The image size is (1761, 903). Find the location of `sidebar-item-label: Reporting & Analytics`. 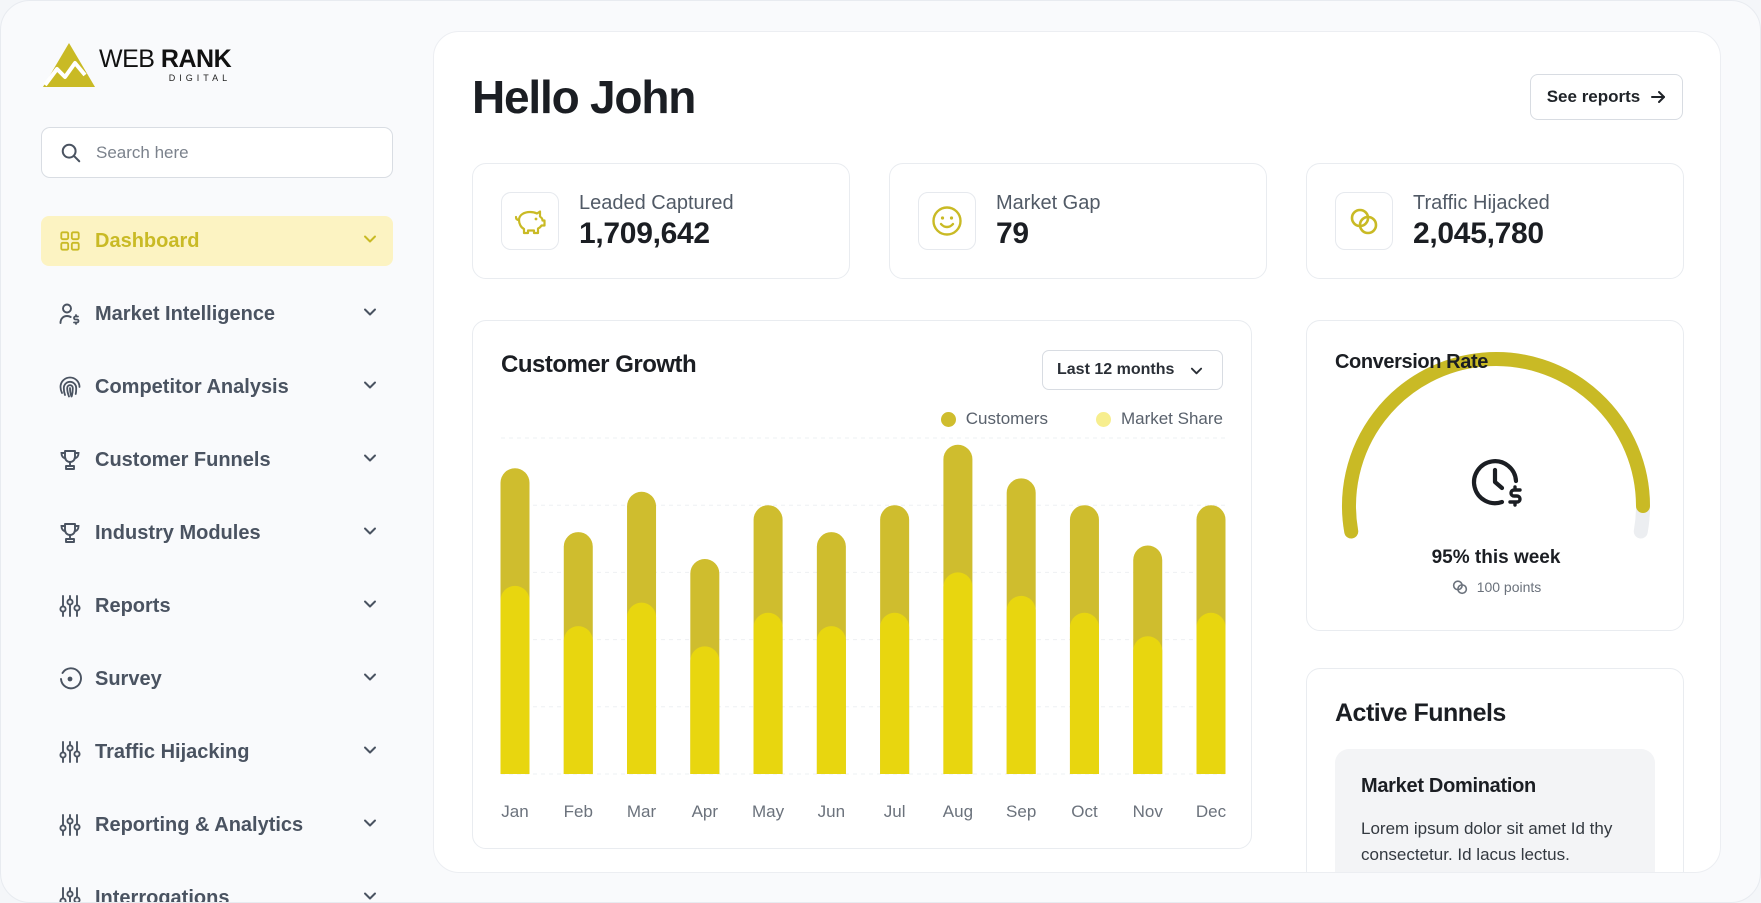

sidebar-item-label: Reporting & Analytics is located at coordinates (199, 824).